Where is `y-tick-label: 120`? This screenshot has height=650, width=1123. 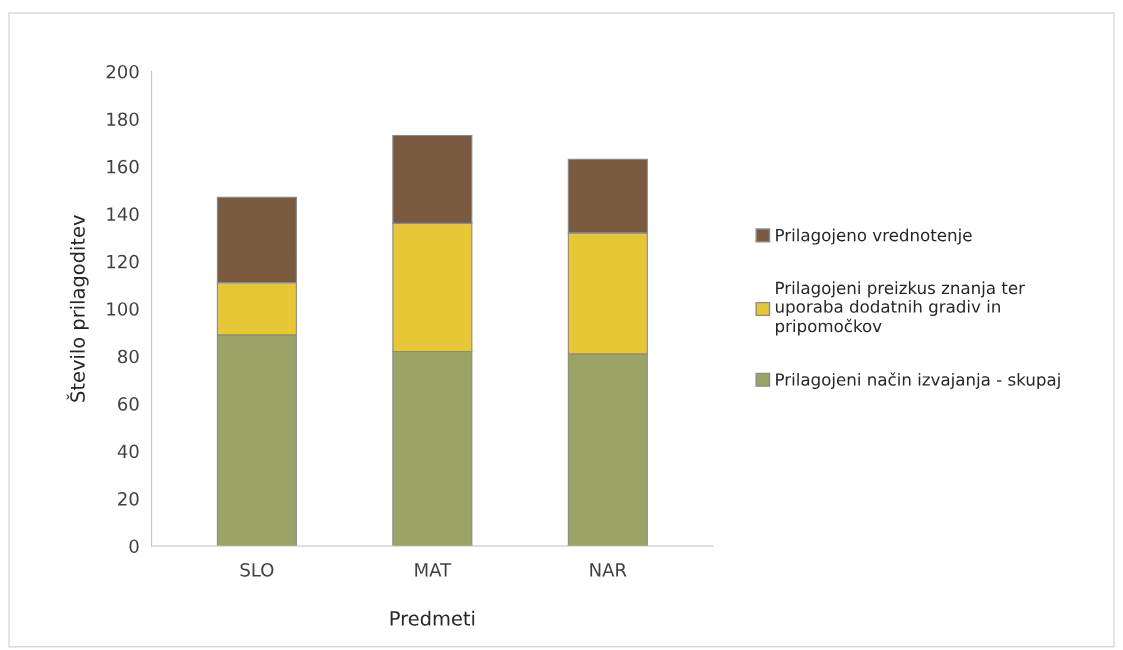
y-tick-label: 120 is located at coordinates (123, 261).